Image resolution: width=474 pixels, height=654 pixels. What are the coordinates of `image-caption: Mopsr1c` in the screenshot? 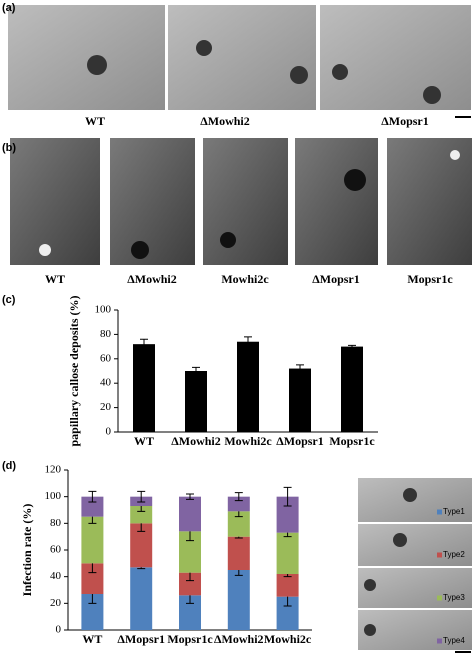 It's located at (430, 279).